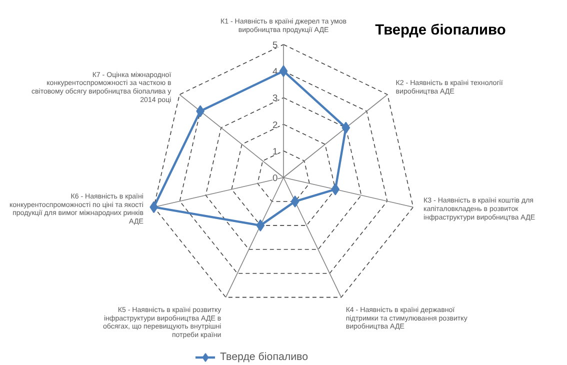 The width and height of the screenshot is (567, 365). Describe the element at coordinates (275, 45) in the screenshot. I see `y-tick-label: 5` at that location.